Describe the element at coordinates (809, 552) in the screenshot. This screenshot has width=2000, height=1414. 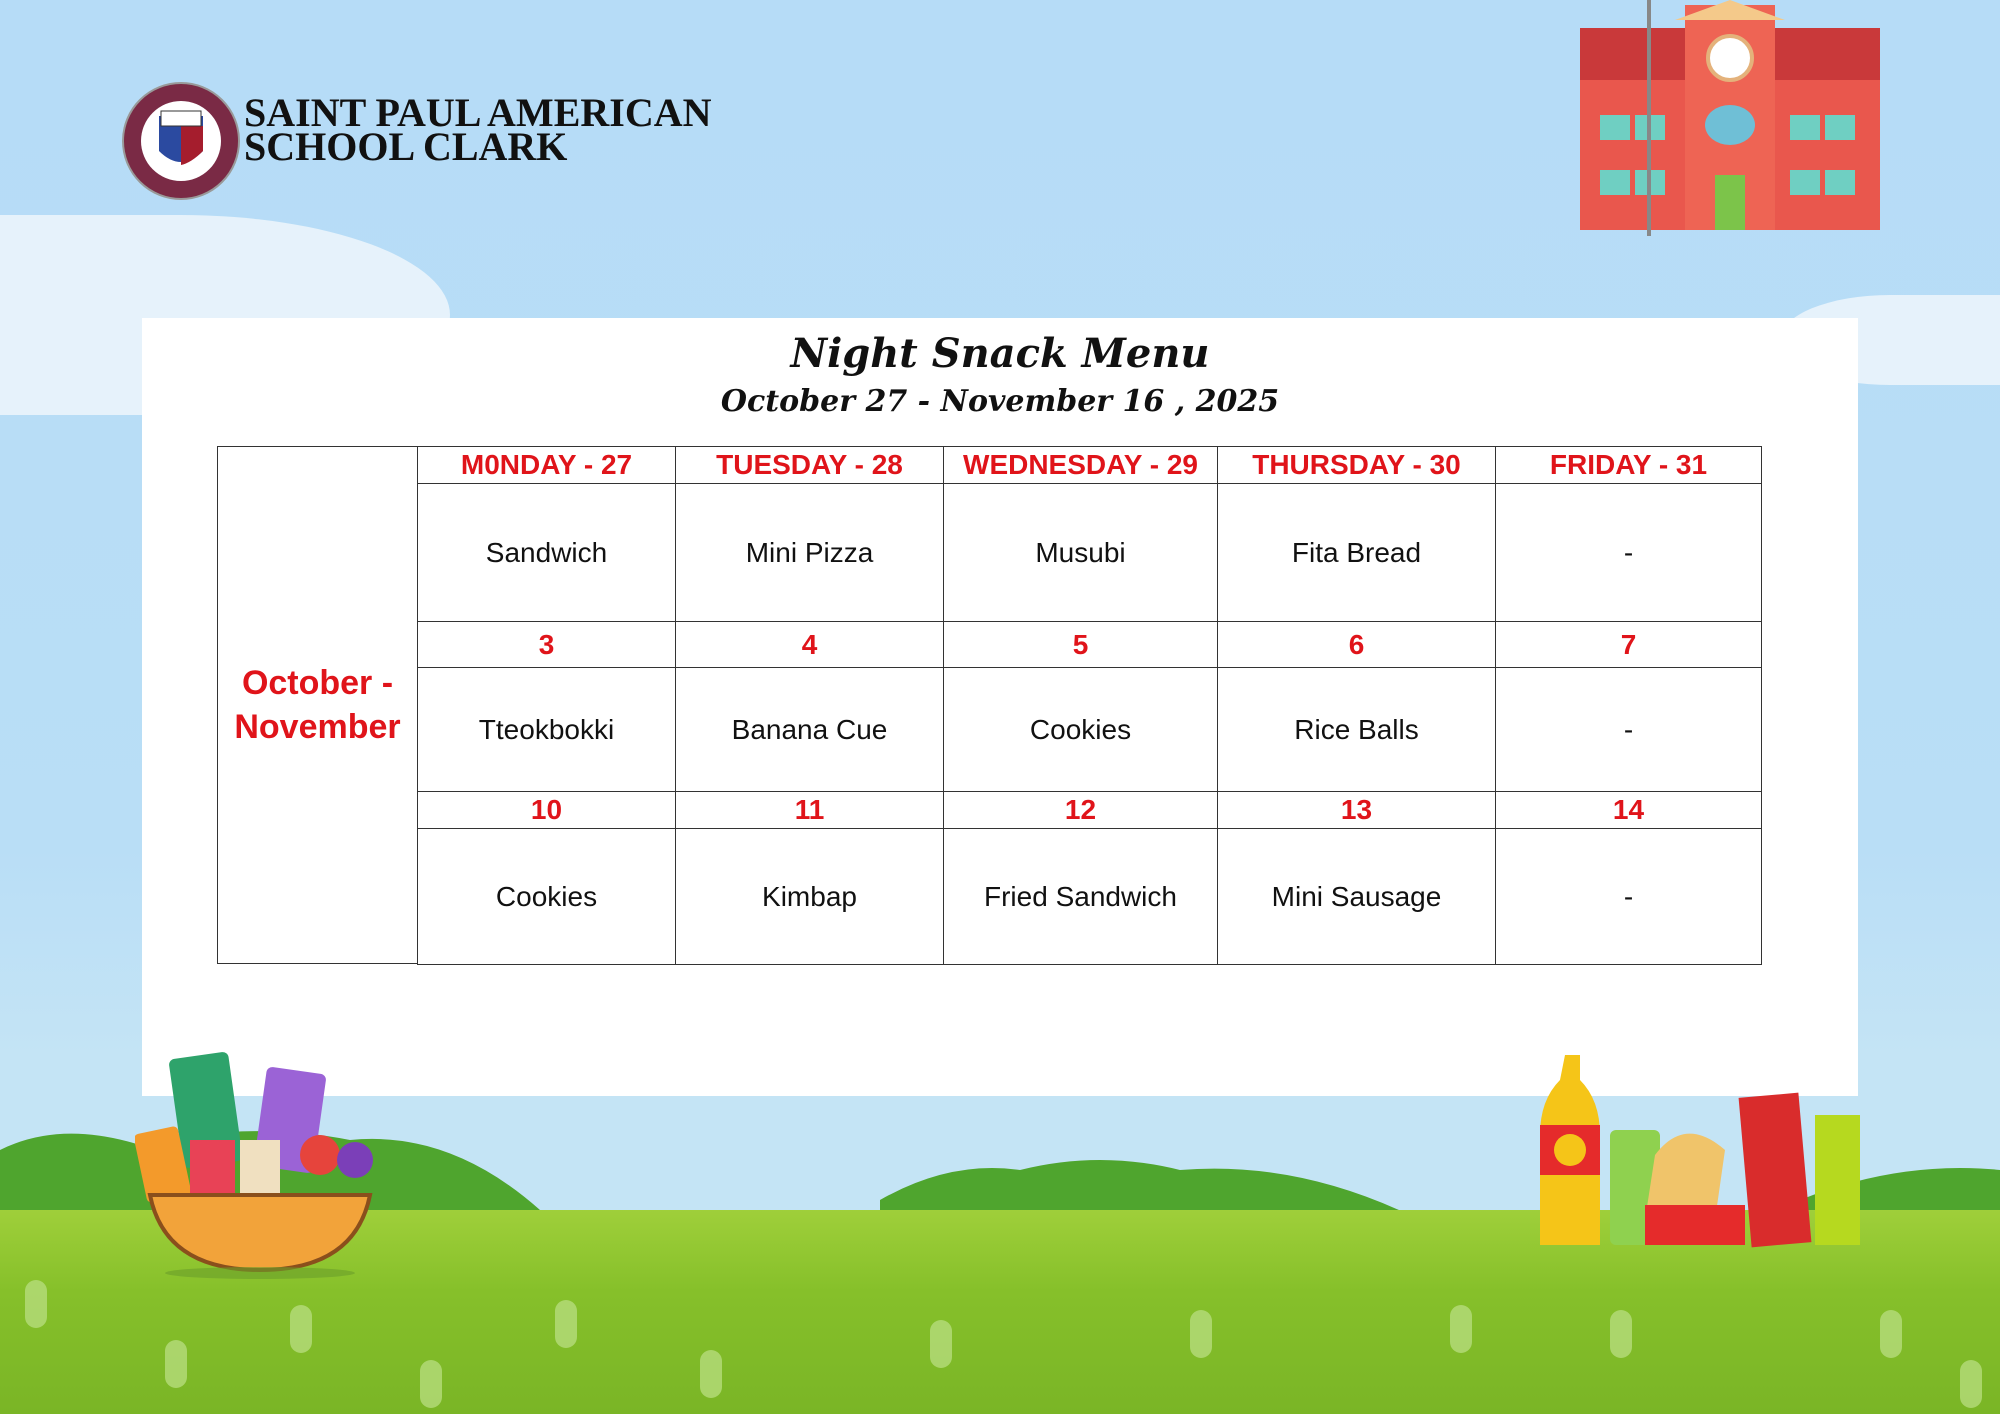
I see `snack-item: Mini Pizza` at that location.